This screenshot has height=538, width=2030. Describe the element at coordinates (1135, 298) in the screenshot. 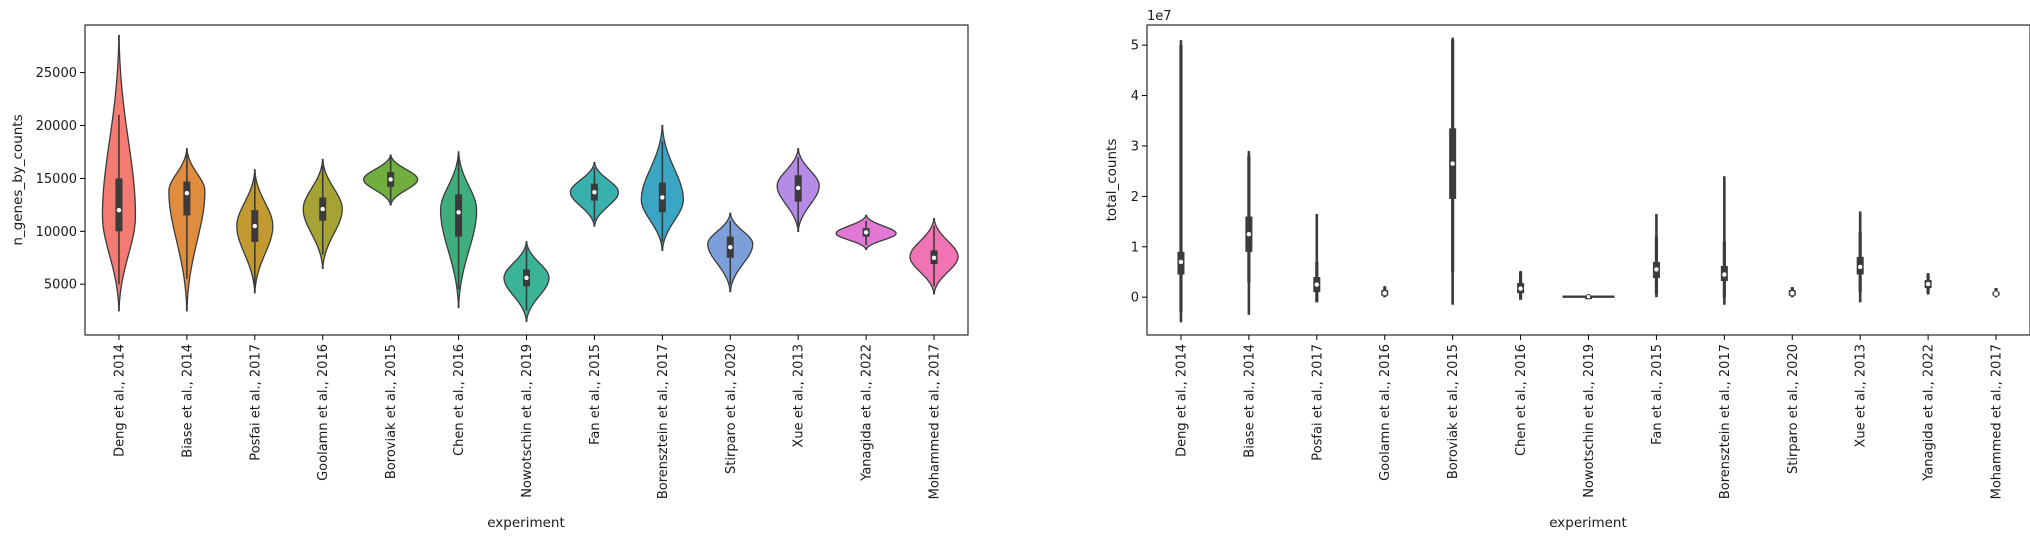

I see `y-tick-label: 0` at that location.